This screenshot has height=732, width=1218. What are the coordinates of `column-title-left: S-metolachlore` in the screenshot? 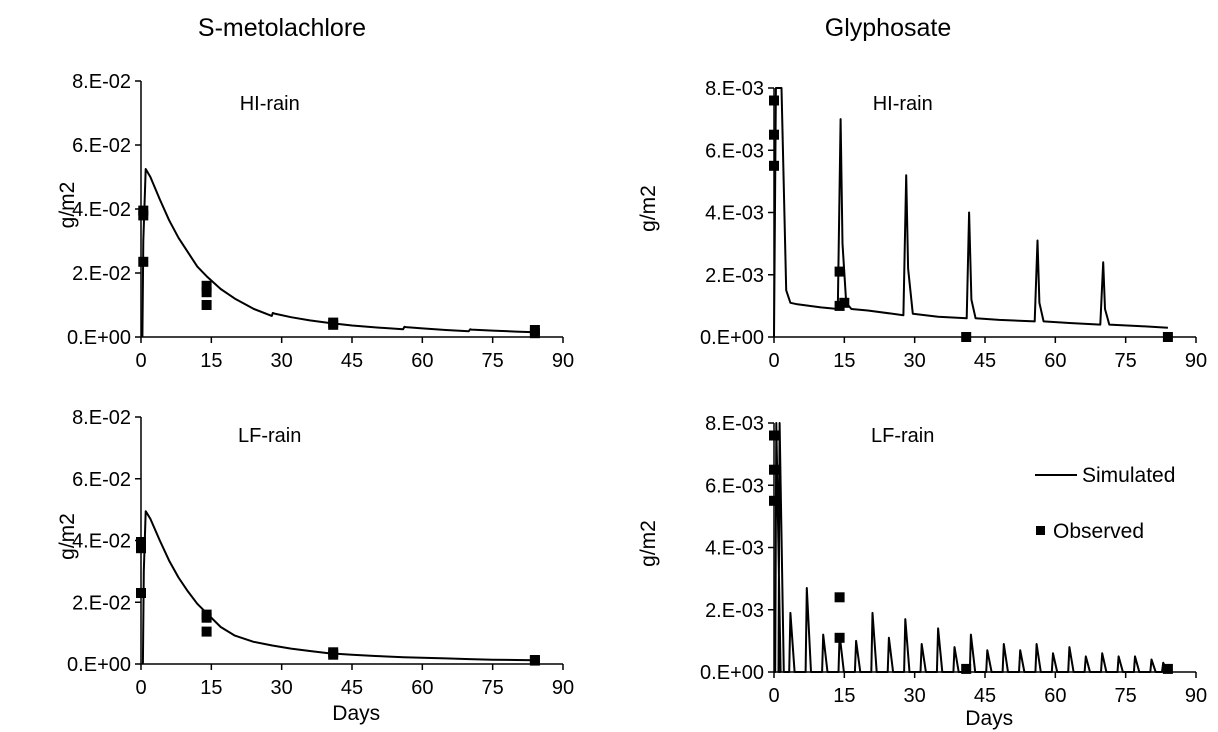 It's located at (282, 28).